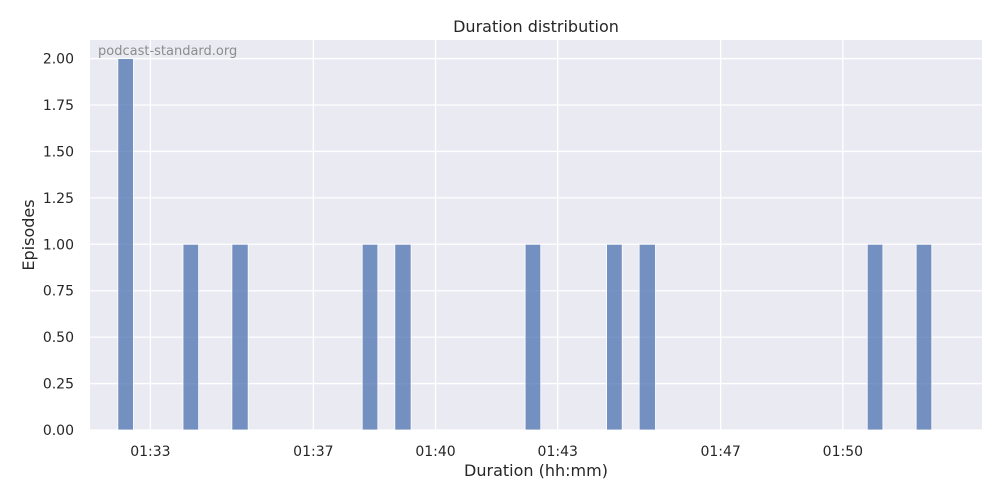  I want to click on chart-title: Duration distribution, so click(536, 26).